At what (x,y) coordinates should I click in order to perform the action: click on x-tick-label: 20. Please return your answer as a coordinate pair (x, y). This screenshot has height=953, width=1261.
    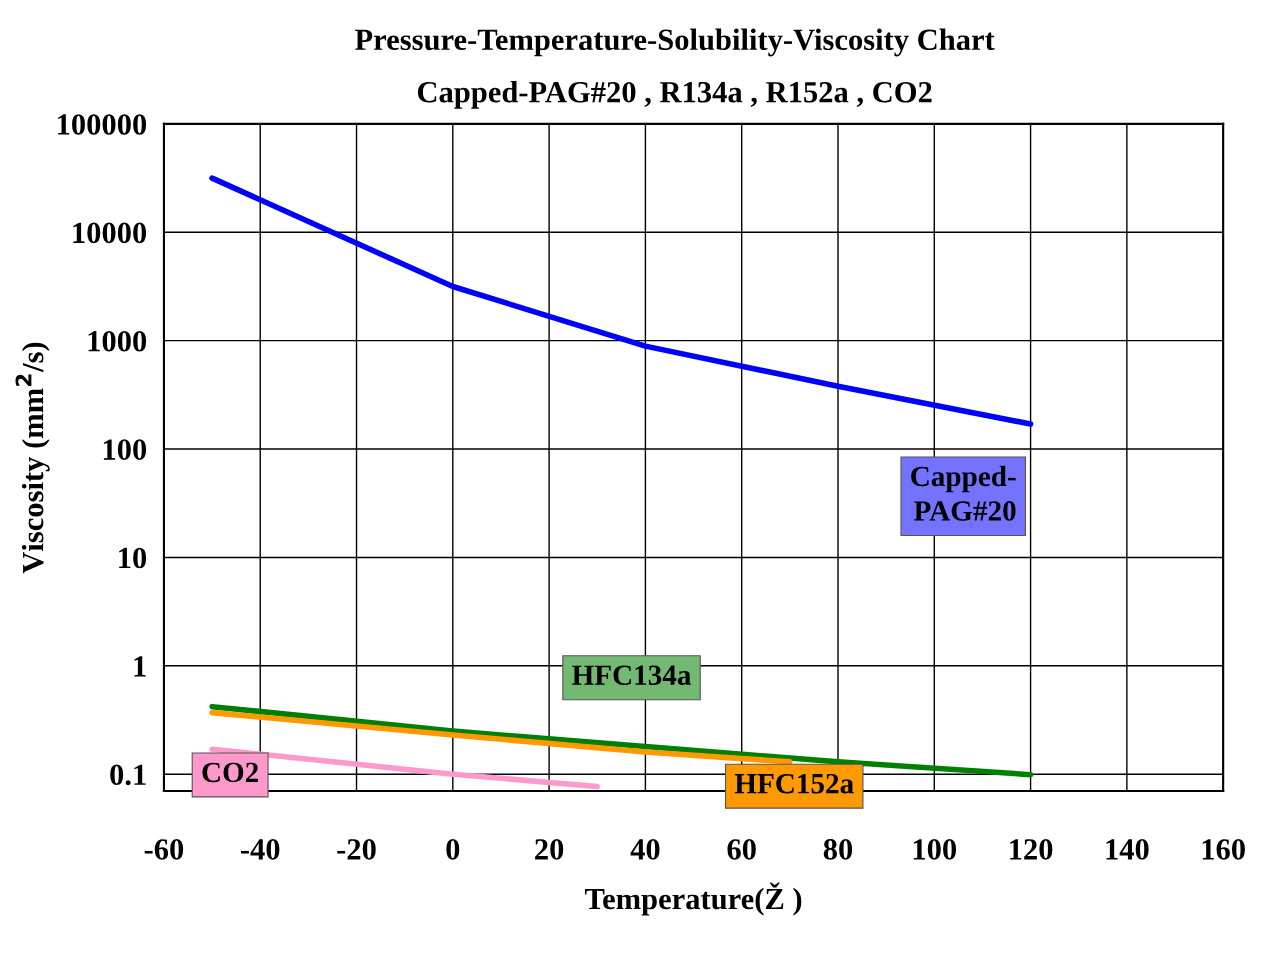
    Looking at the image, I should click on (549, 849).